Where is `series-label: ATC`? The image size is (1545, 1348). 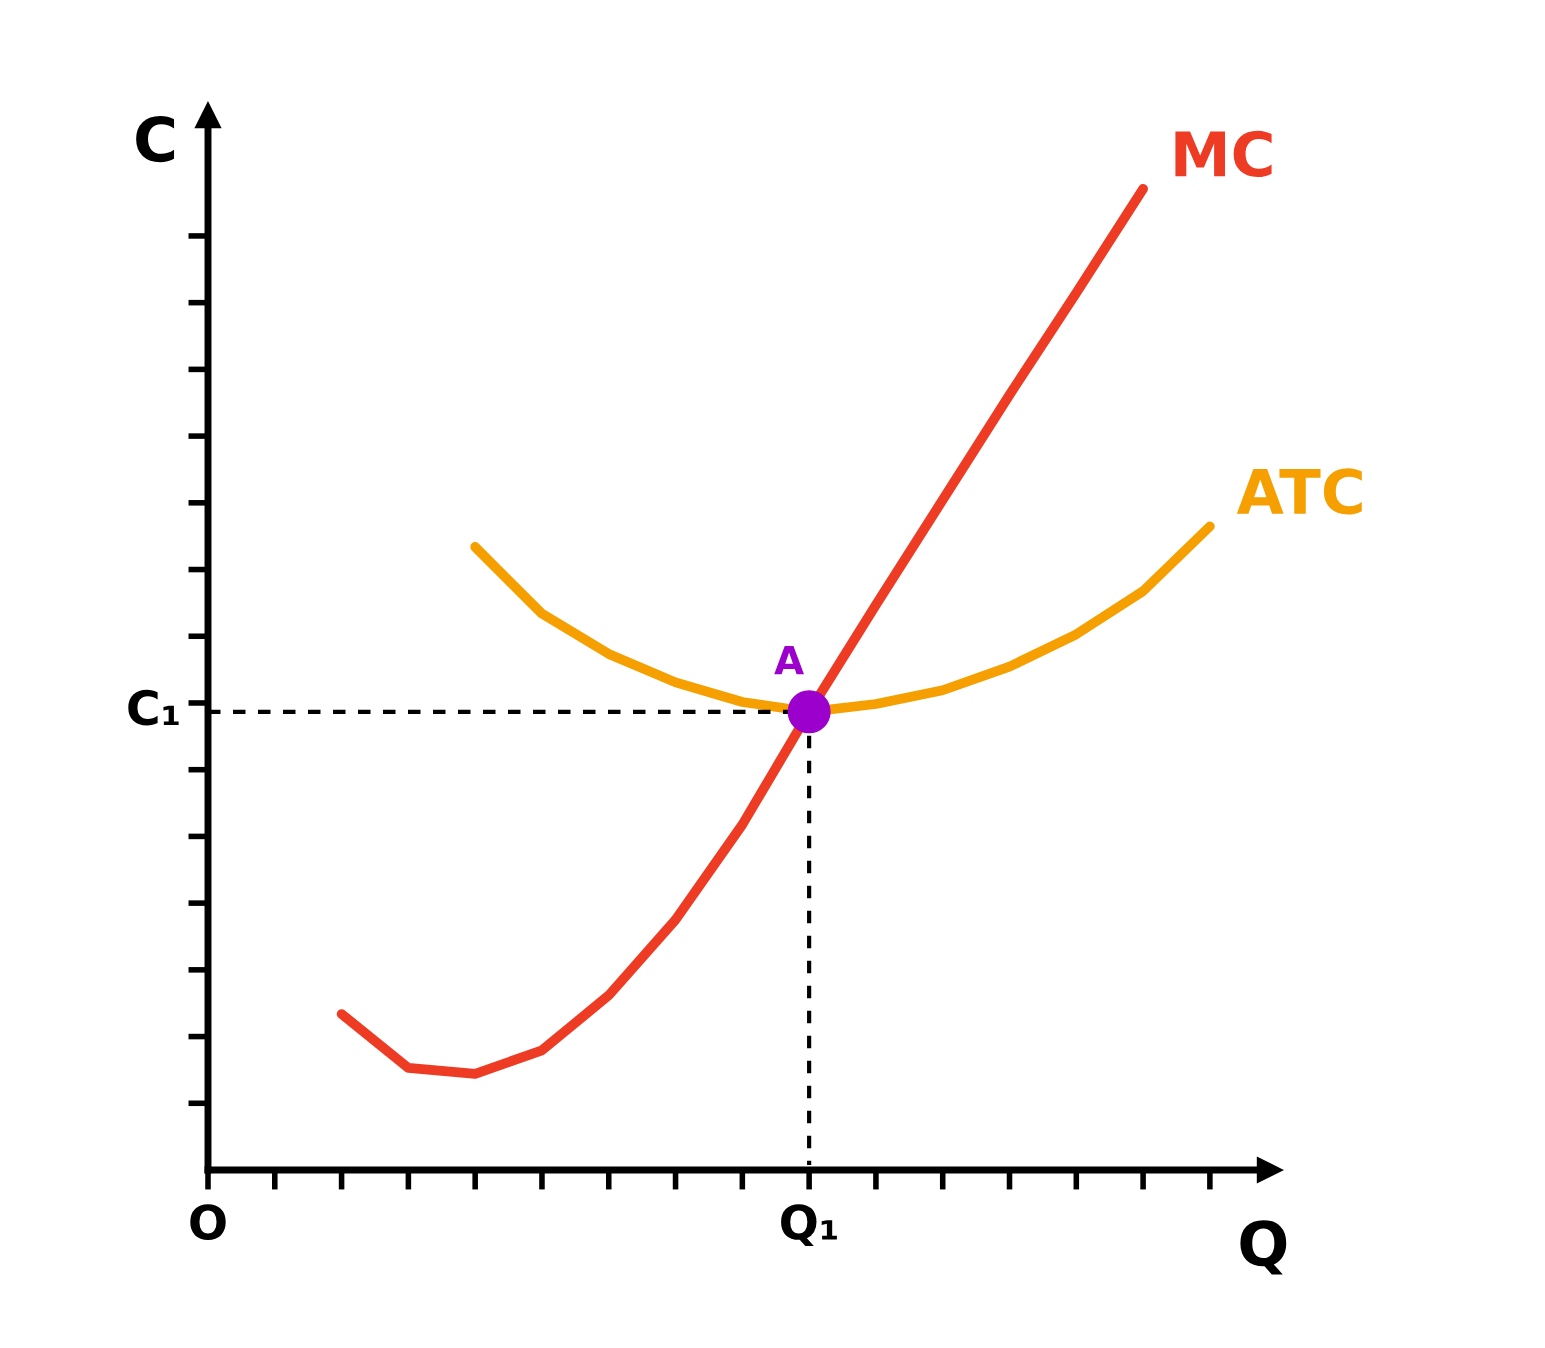
series-label: ATC is located at coordinates (1299, 491).